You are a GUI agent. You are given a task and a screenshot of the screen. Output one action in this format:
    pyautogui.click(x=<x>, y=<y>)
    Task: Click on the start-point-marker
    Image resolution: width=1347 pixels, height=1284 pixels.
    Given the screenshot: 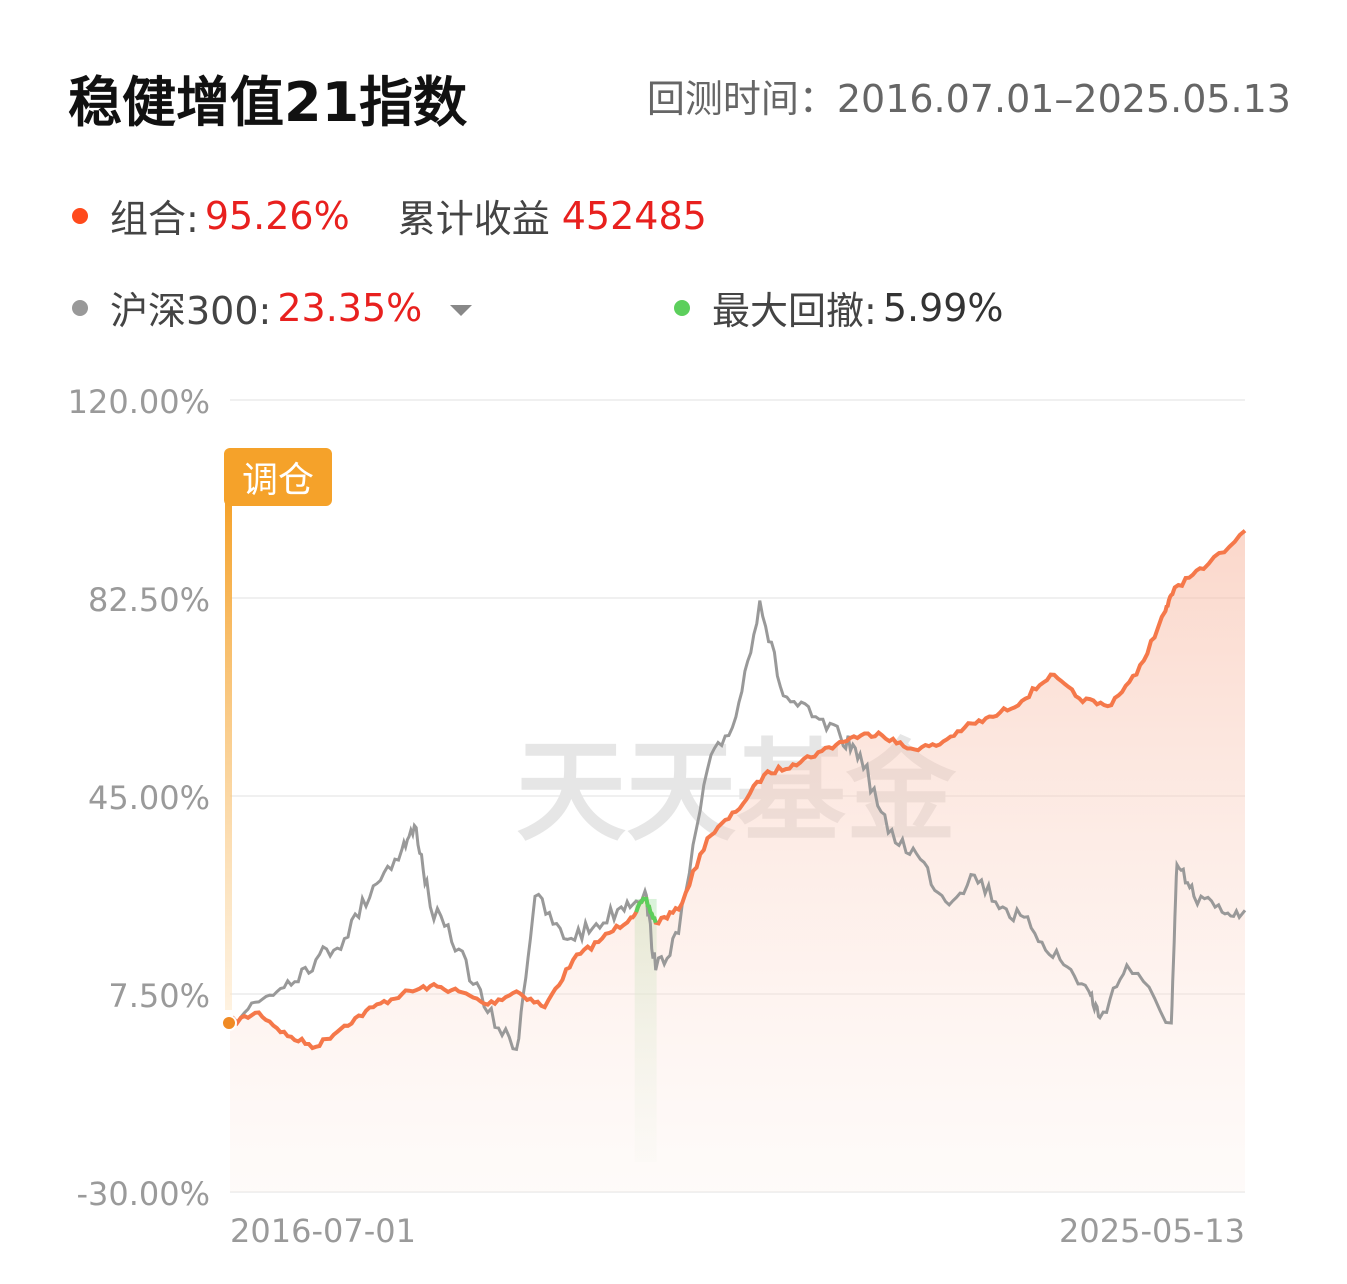 What is the action you would take?
    pyautogui.click(x=229, y=1023)
    